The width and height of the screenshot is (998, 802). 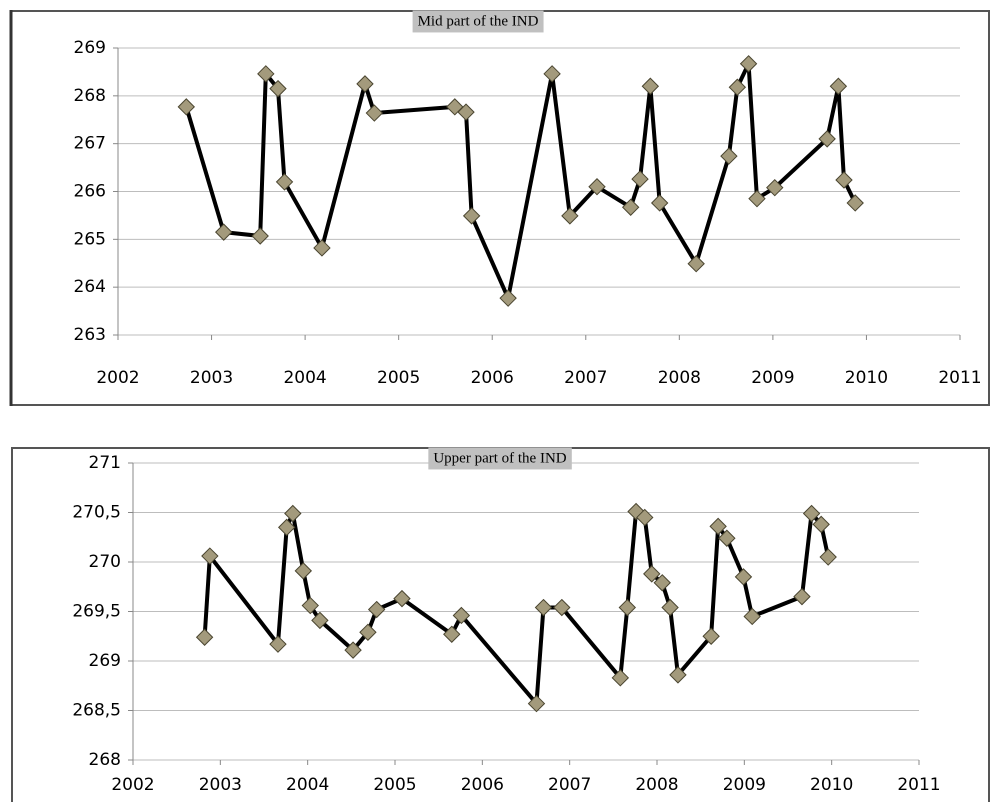 I want to click on y-tick-label: 268,5, so click(x=96, y=711).